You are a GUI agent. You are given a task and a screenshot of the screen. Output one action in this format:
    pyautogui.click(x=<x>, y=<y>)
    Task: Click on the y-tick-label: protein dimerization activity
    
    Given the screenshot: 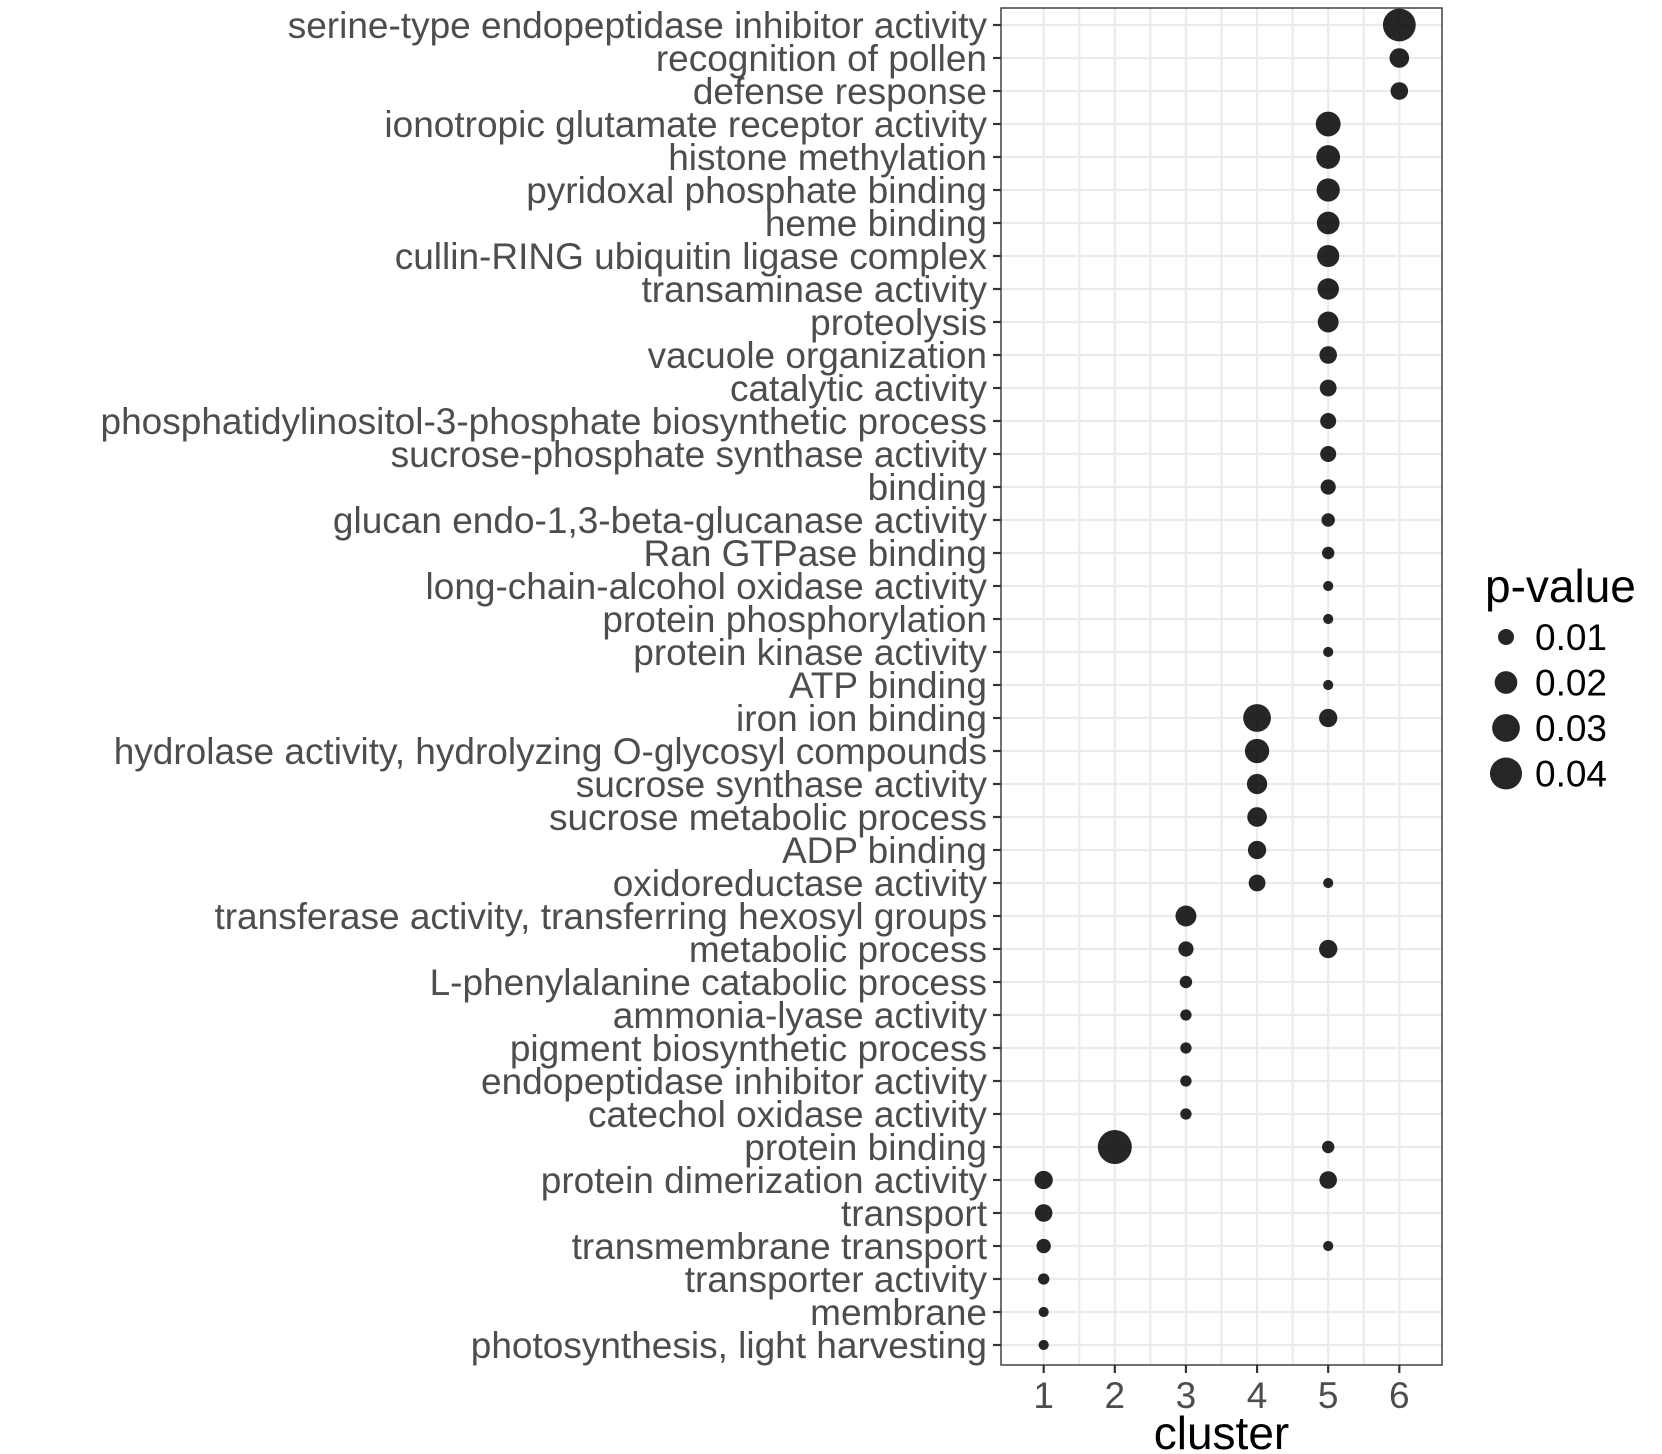 What is the action you would take?
    pyautogui.click(x=764, y=1180)
    